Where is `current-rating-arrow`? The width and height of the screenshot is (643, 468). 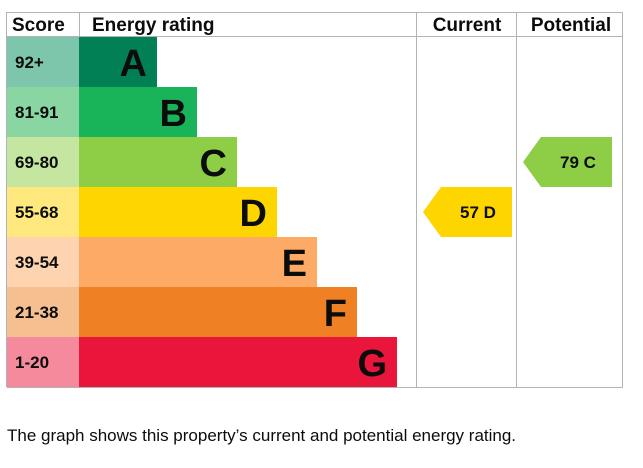
current-rating-arrow is located at coordinates (467, 212).